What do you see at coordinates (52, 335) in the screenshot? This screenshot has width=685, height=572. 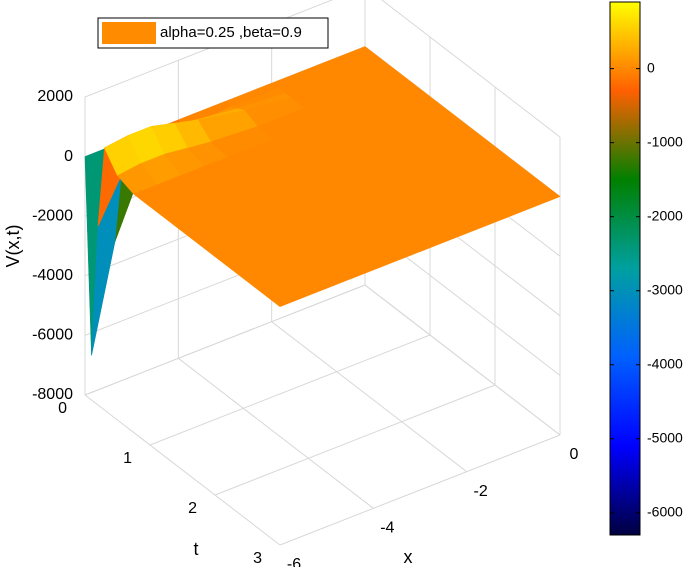 I see `z-tick-label: -6000` at bounding box center [52, 335].